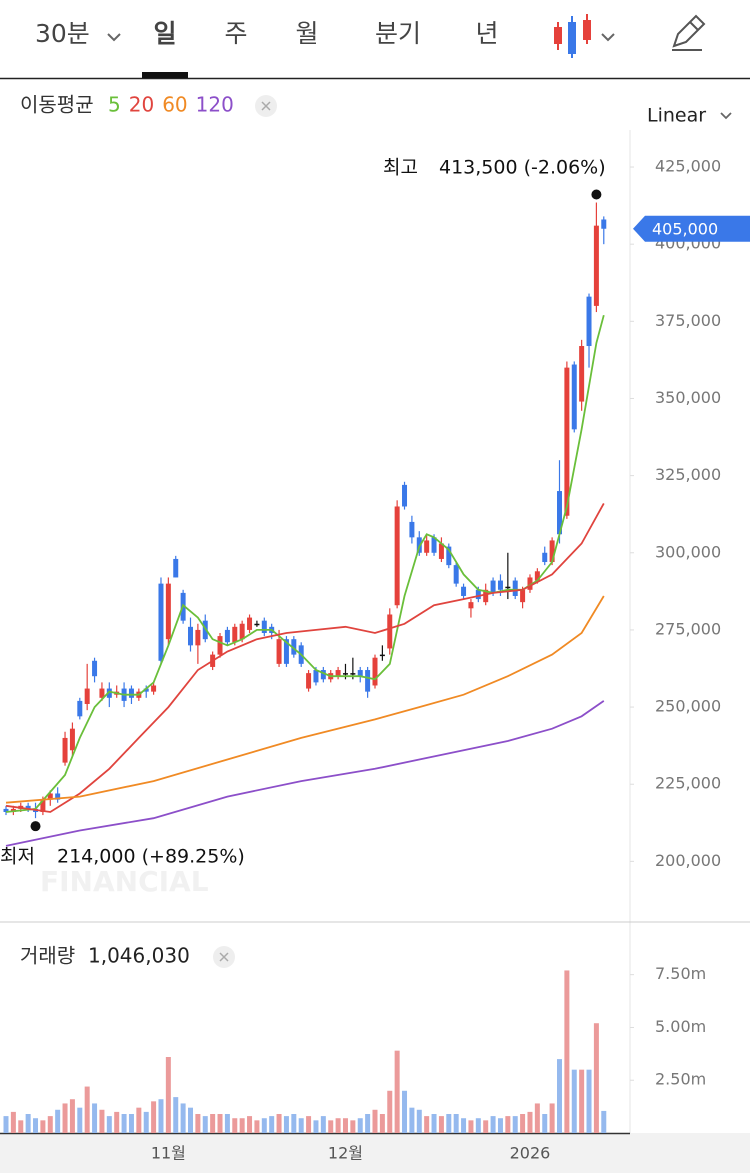  What do you see at coordinates (306, 33) in the screenshot?
I see `tab: 월` at bounding box center [306, 33].